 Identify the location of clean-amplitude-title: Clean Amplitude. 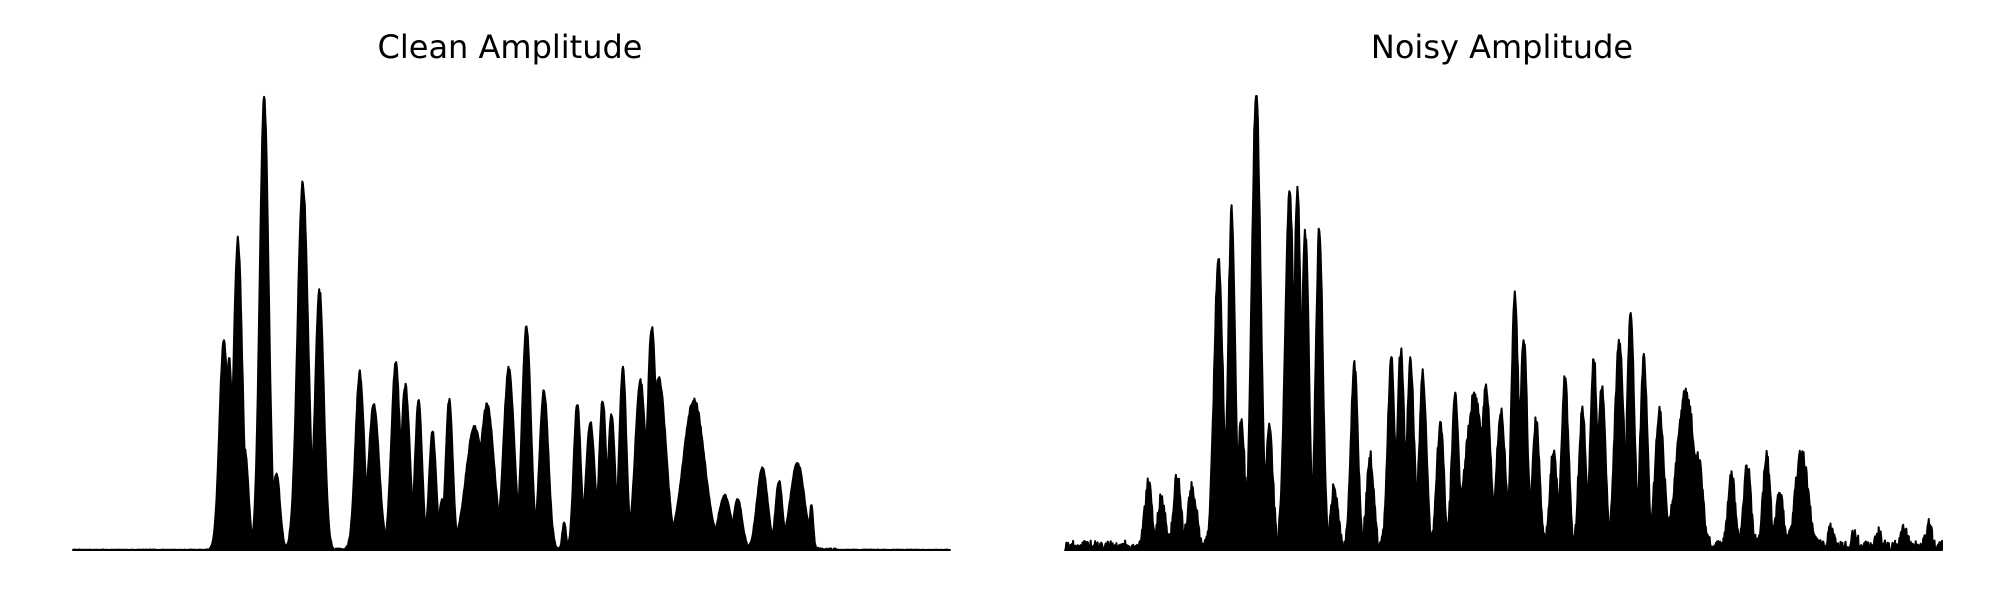
(510, 47).